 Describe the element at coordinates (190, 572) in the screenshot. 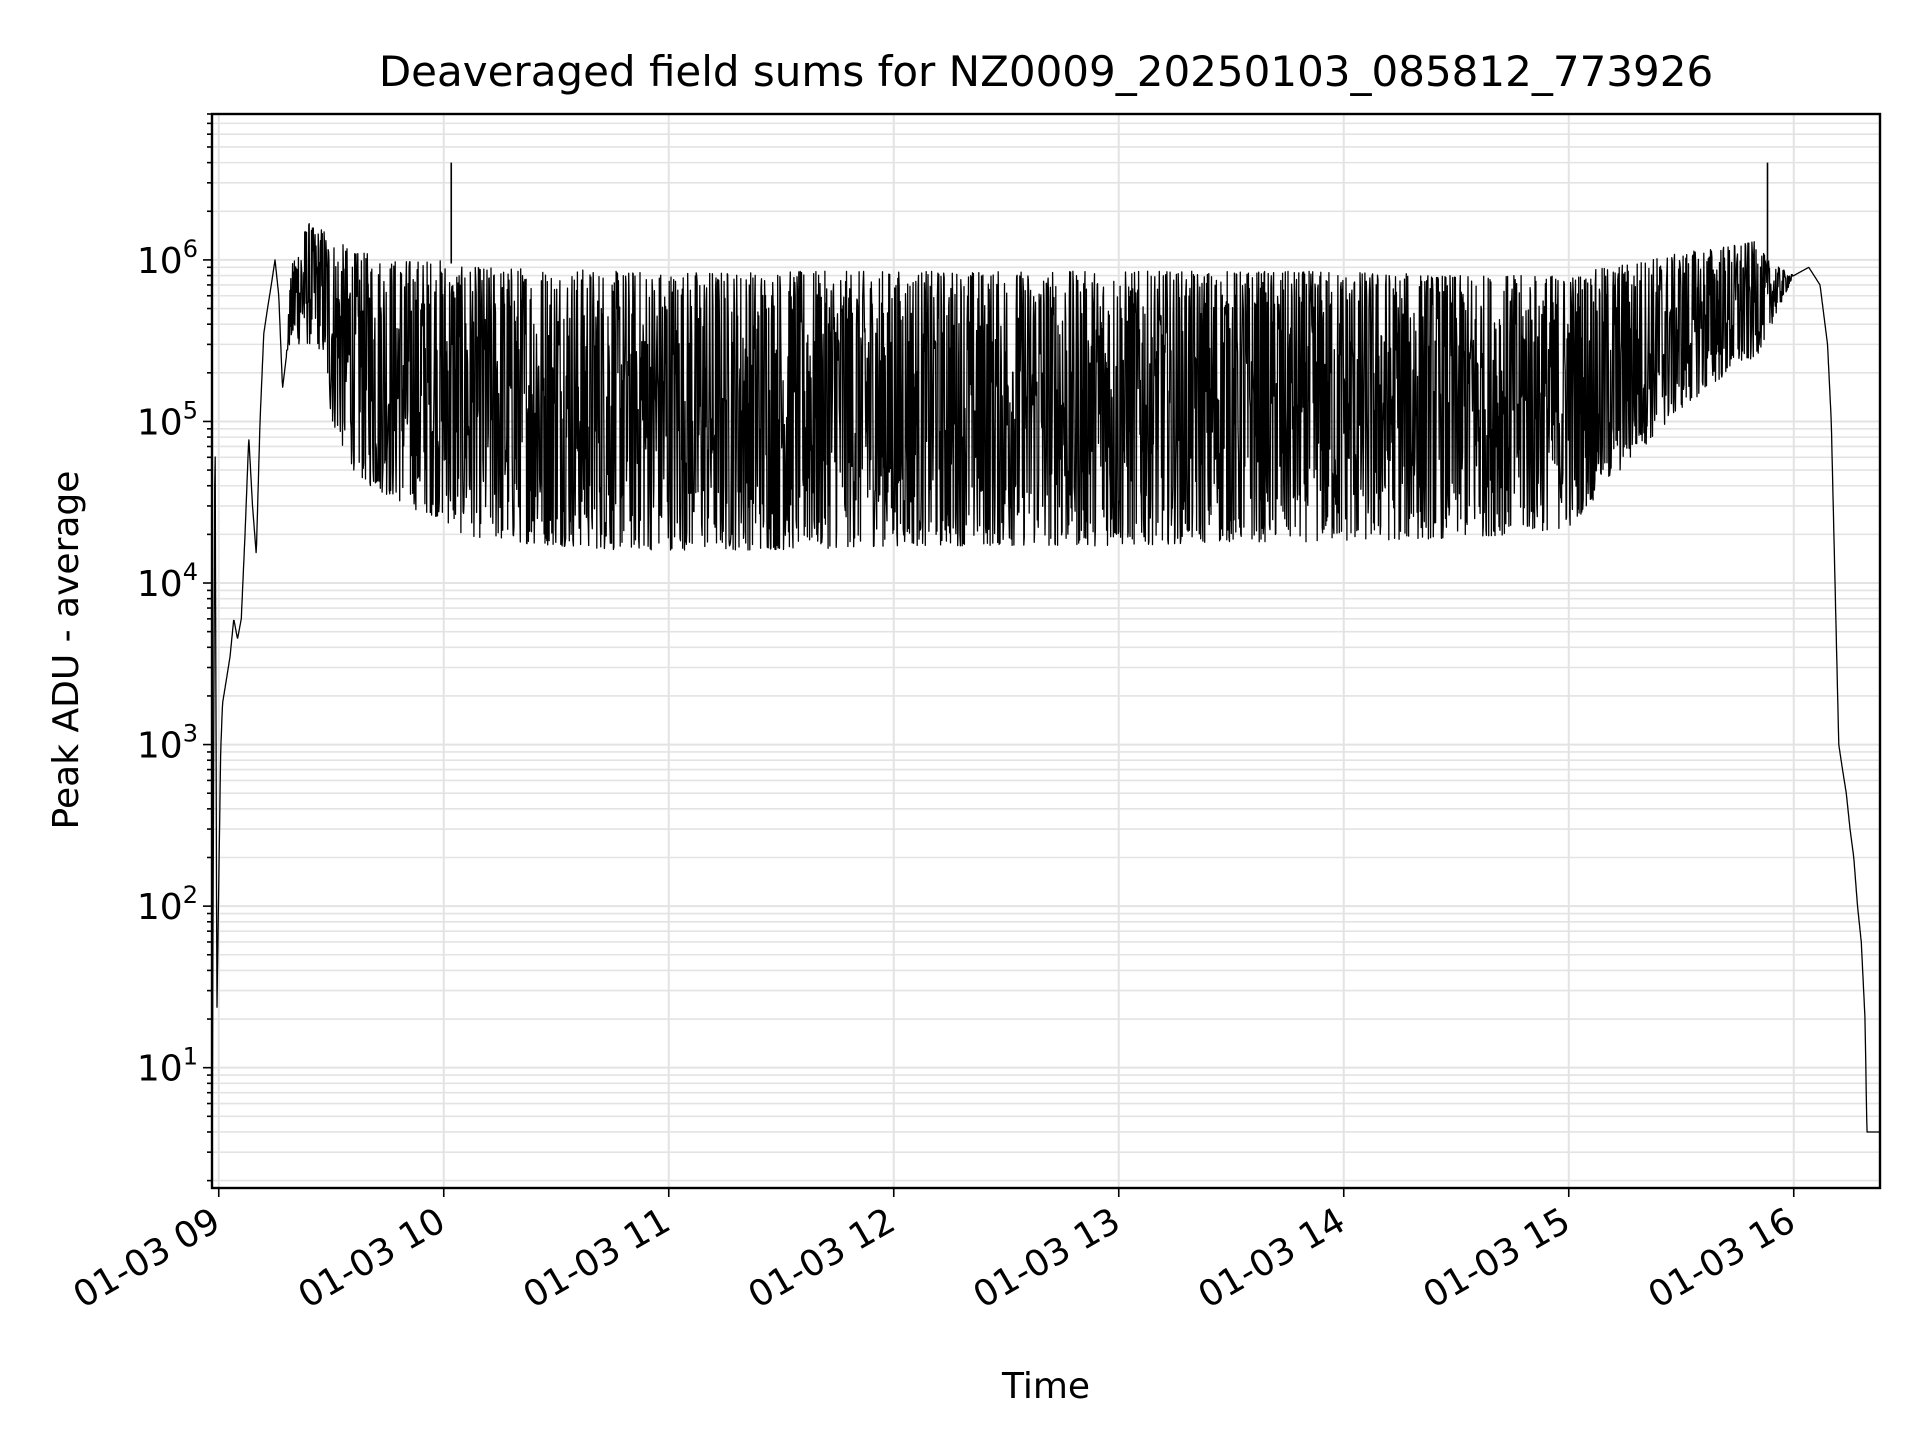

I see `y-tick-exponent: 4` at that location.